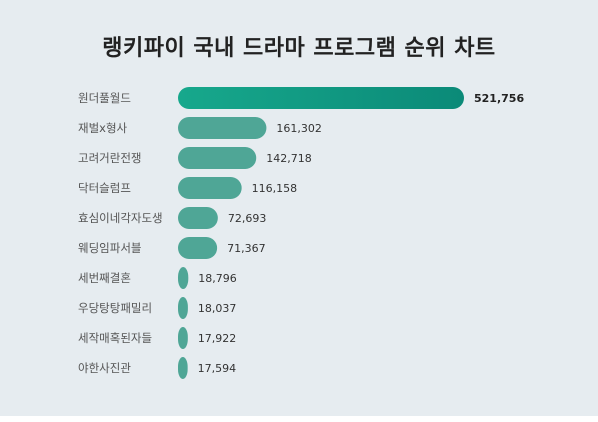 The height and width of the screenshot is (422, 598). What do you see at coordinates (103, 128) in the screenshot?
I see `category-label: 재벌x형사` at bounding box center [103, 128].